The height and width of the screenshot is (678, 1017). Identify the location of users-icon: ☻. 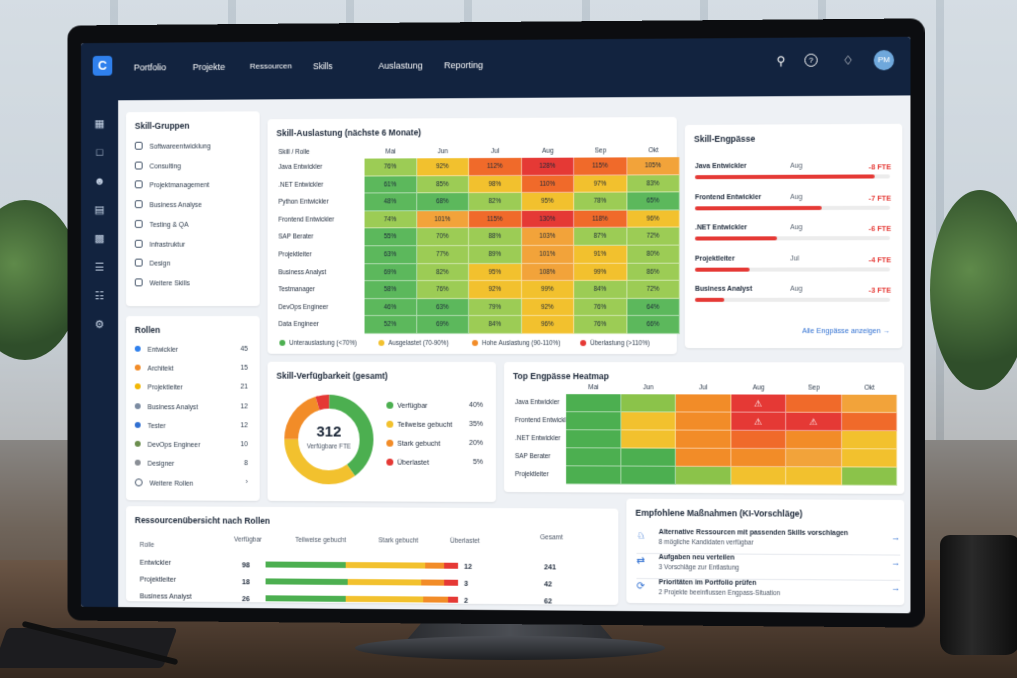
(100, 182).